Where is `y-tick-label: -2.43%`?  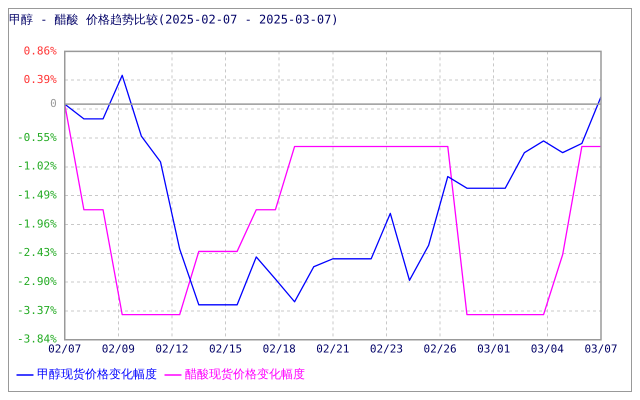 y-tick-label: -2.43% is located at coordinates (37, 253).